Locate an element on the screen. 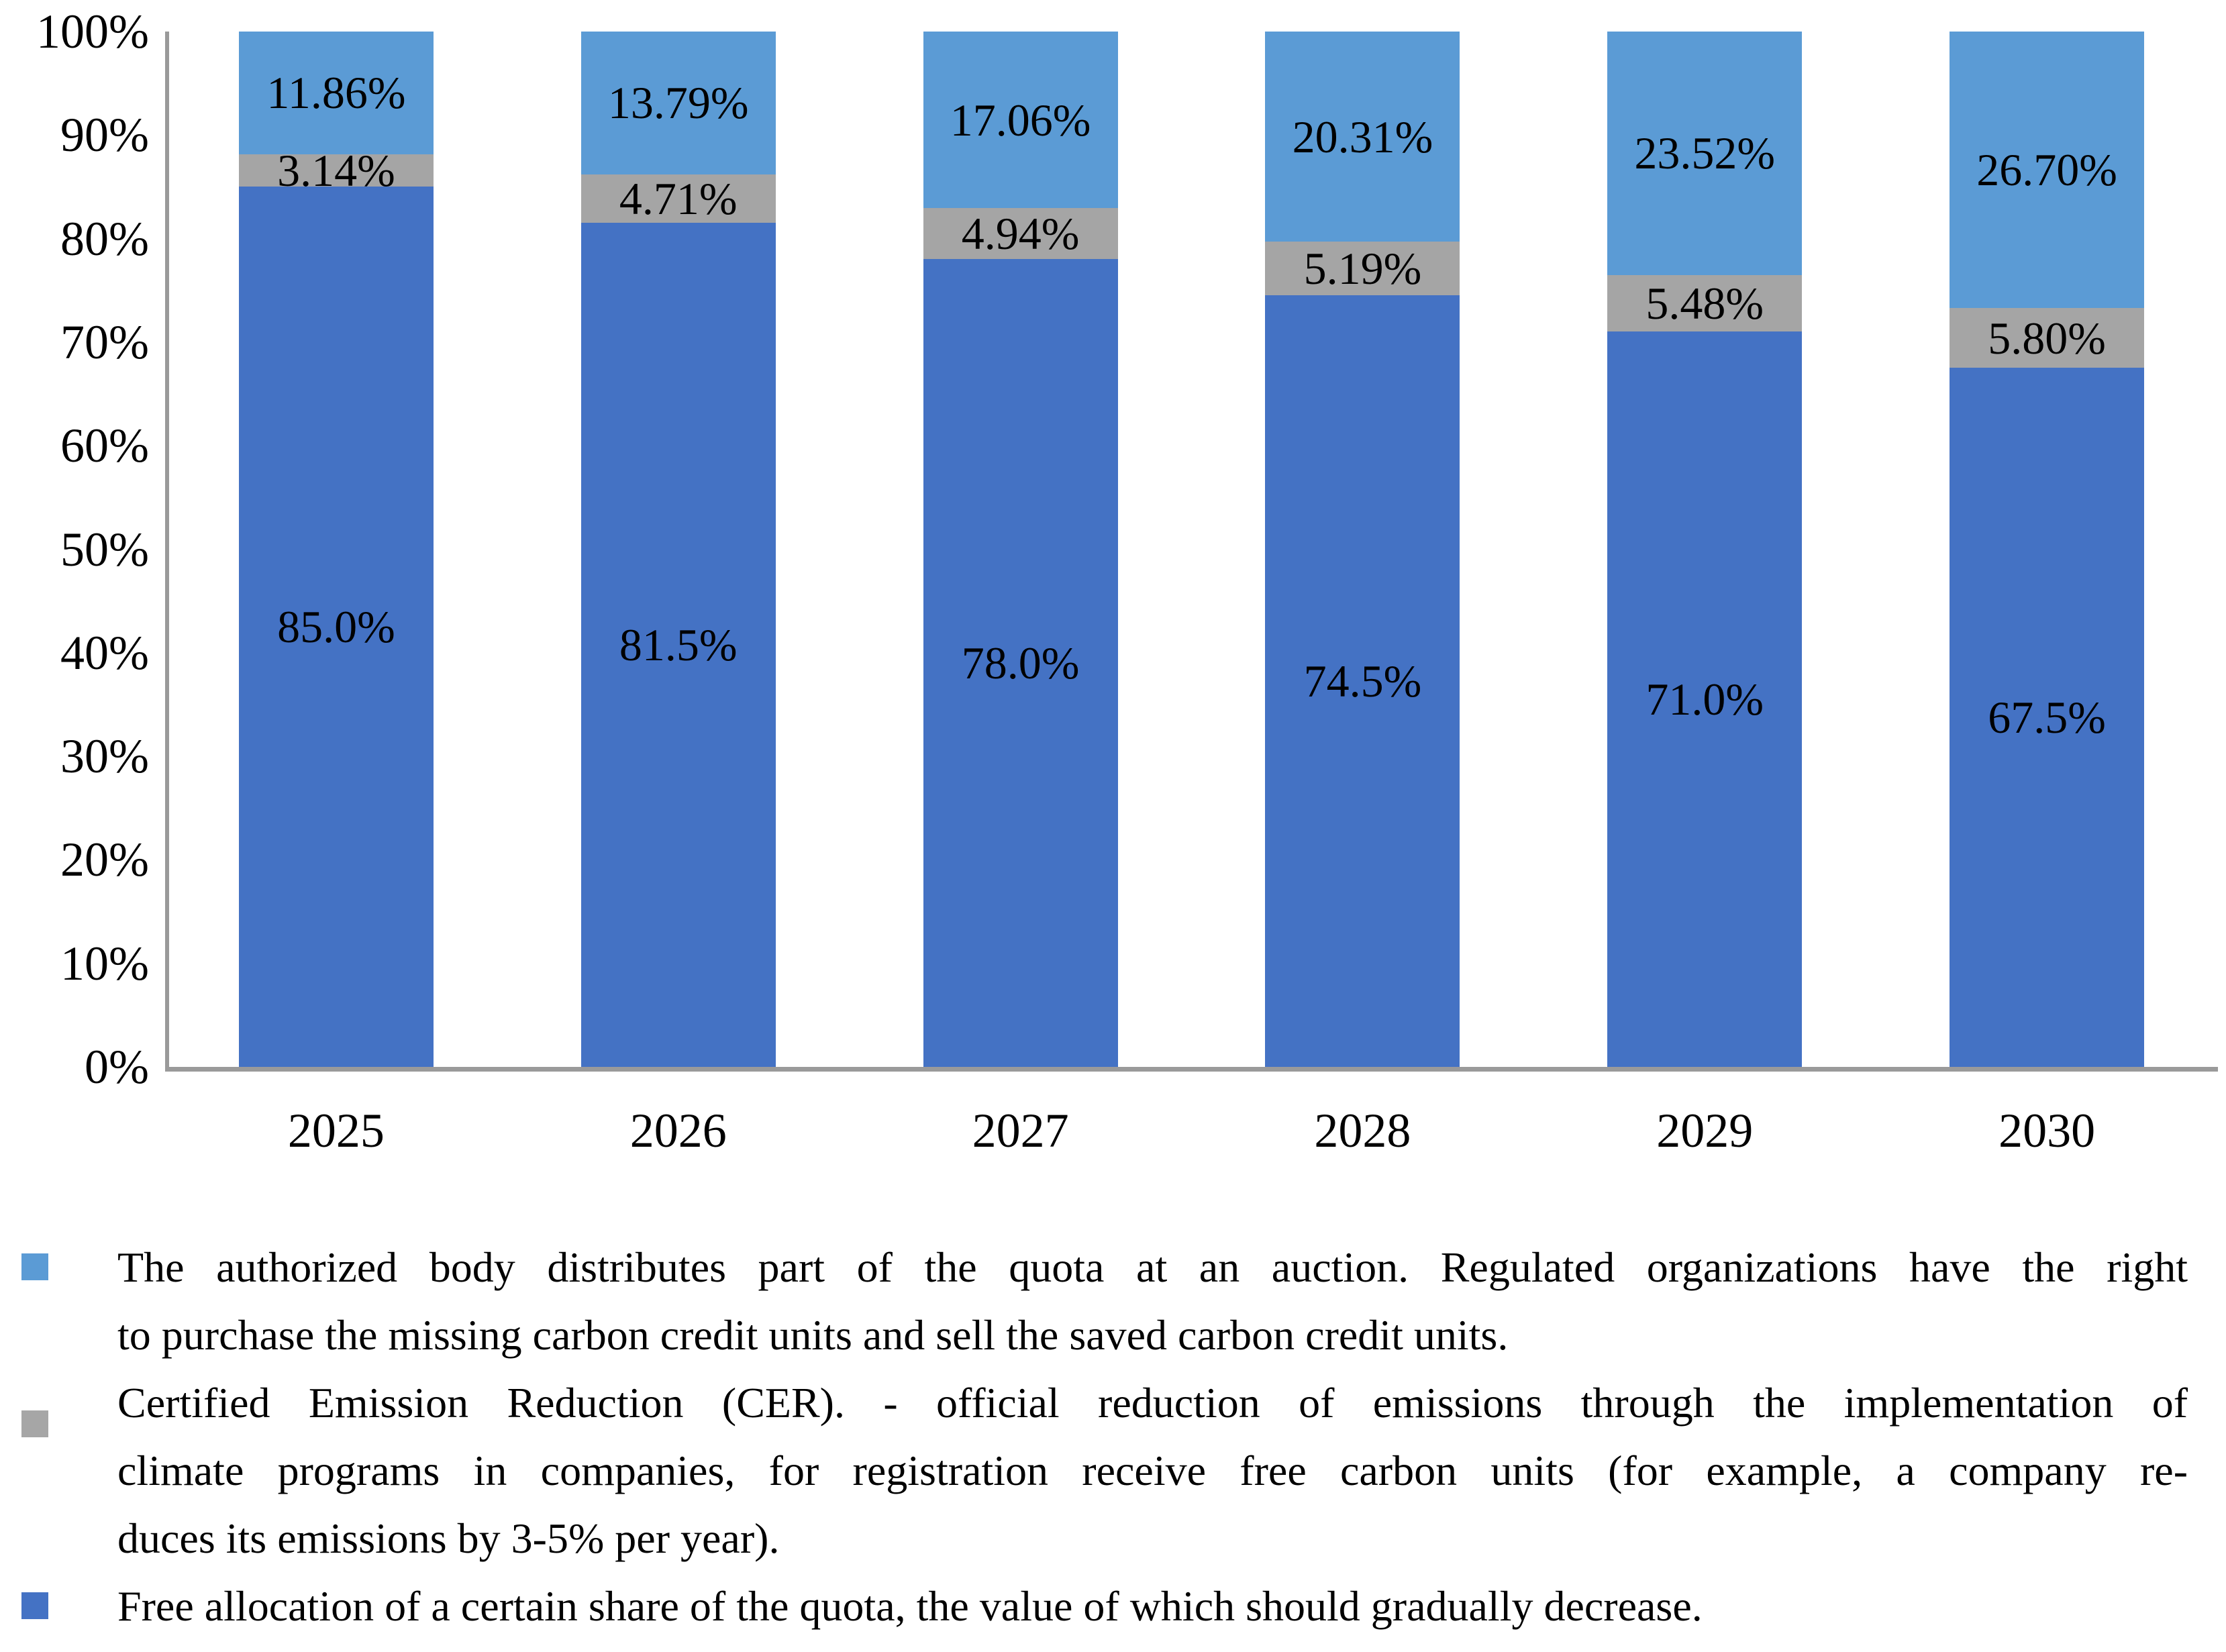  x-axis-category-label: 2026 is located at coordinates (678, 1130).